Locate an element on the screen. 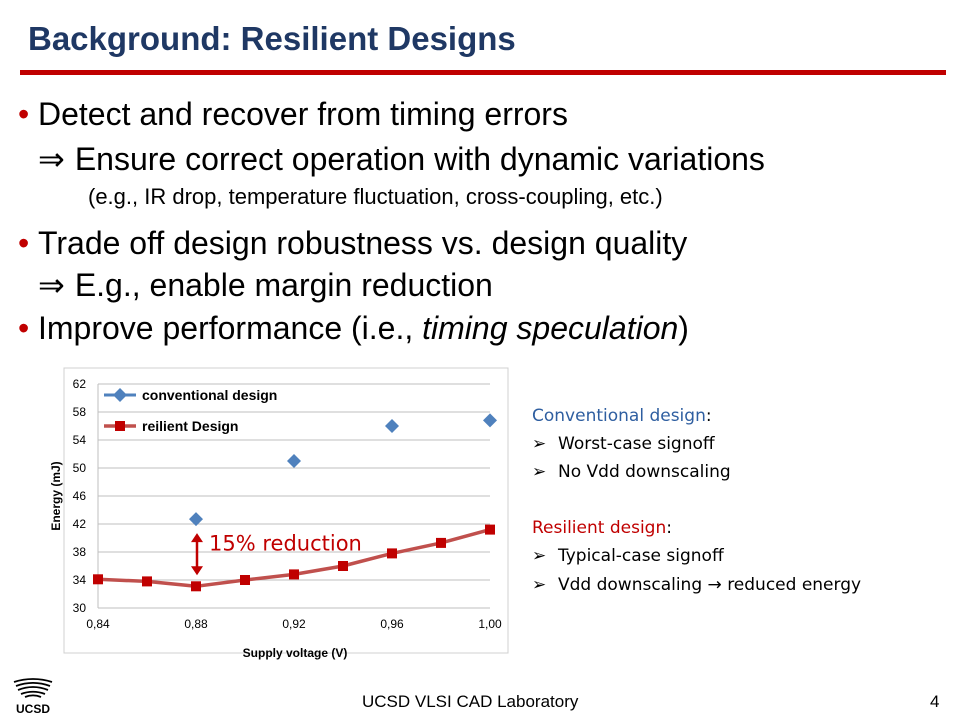 The height and width of the screenshot is (720, 960). annotation-label: 15% reduction is located at coordinates (285, 543).